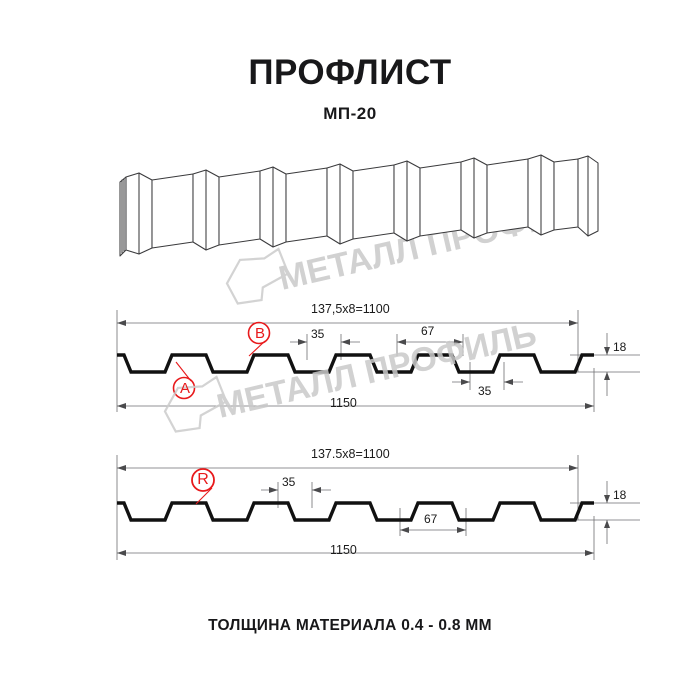 This screenshot has height=700, width=700. I want to click on callout-circle-b, so click(259, 333).